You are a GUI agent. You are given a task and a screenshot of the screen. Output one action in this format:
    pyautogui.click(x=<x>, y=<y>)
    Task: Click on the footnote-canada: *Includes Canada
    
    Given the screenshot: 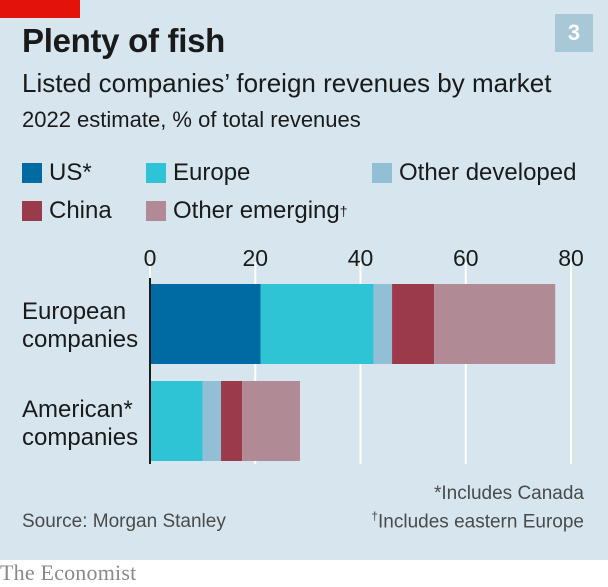 What is the action you would take?
    pyautogui.click(x=509, y=493)
    